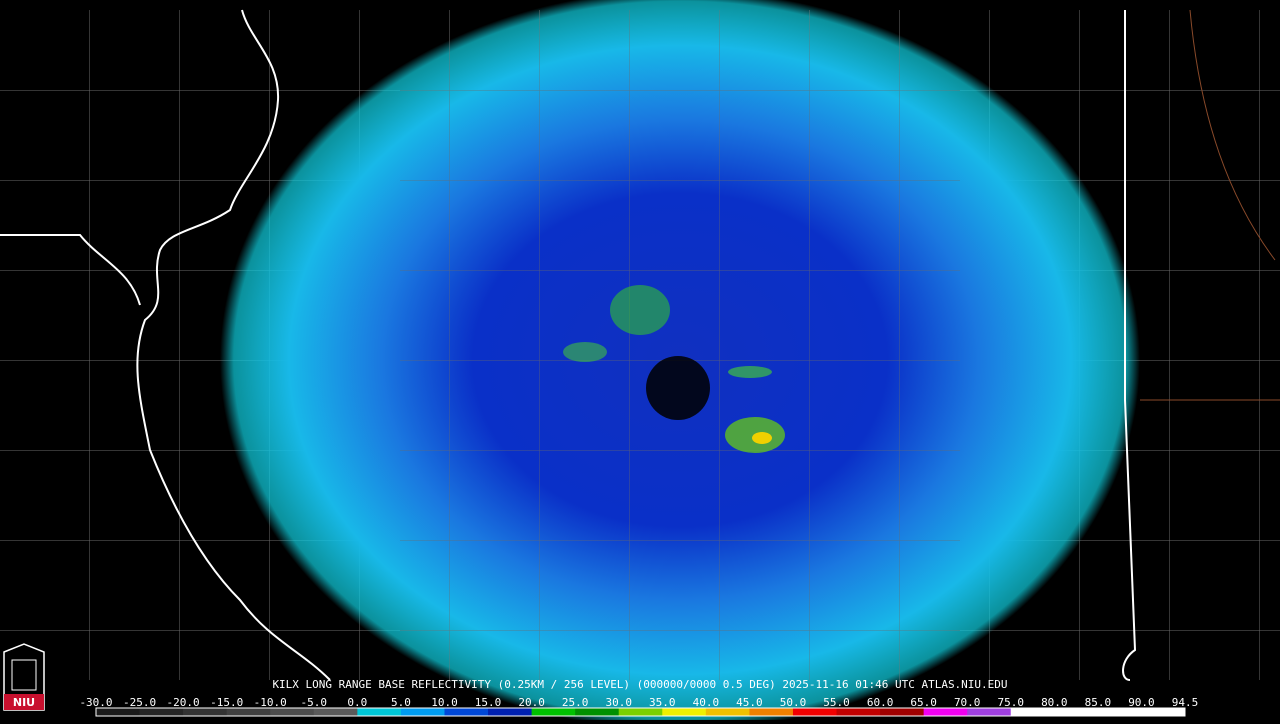 The height and width of the screenshot is (724, 1280). Describe the element at coordinates (24, 677) in the screenshot. I see `niu-logo: NIU` at that location.